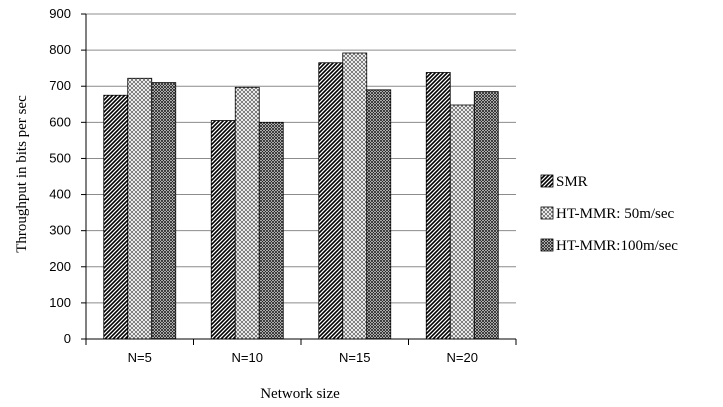  What do you see at coordinates (617, 246) in the screenshot?
I see `legend-label: HT-MMR:100m/sec` at bounding box center [617, 246].